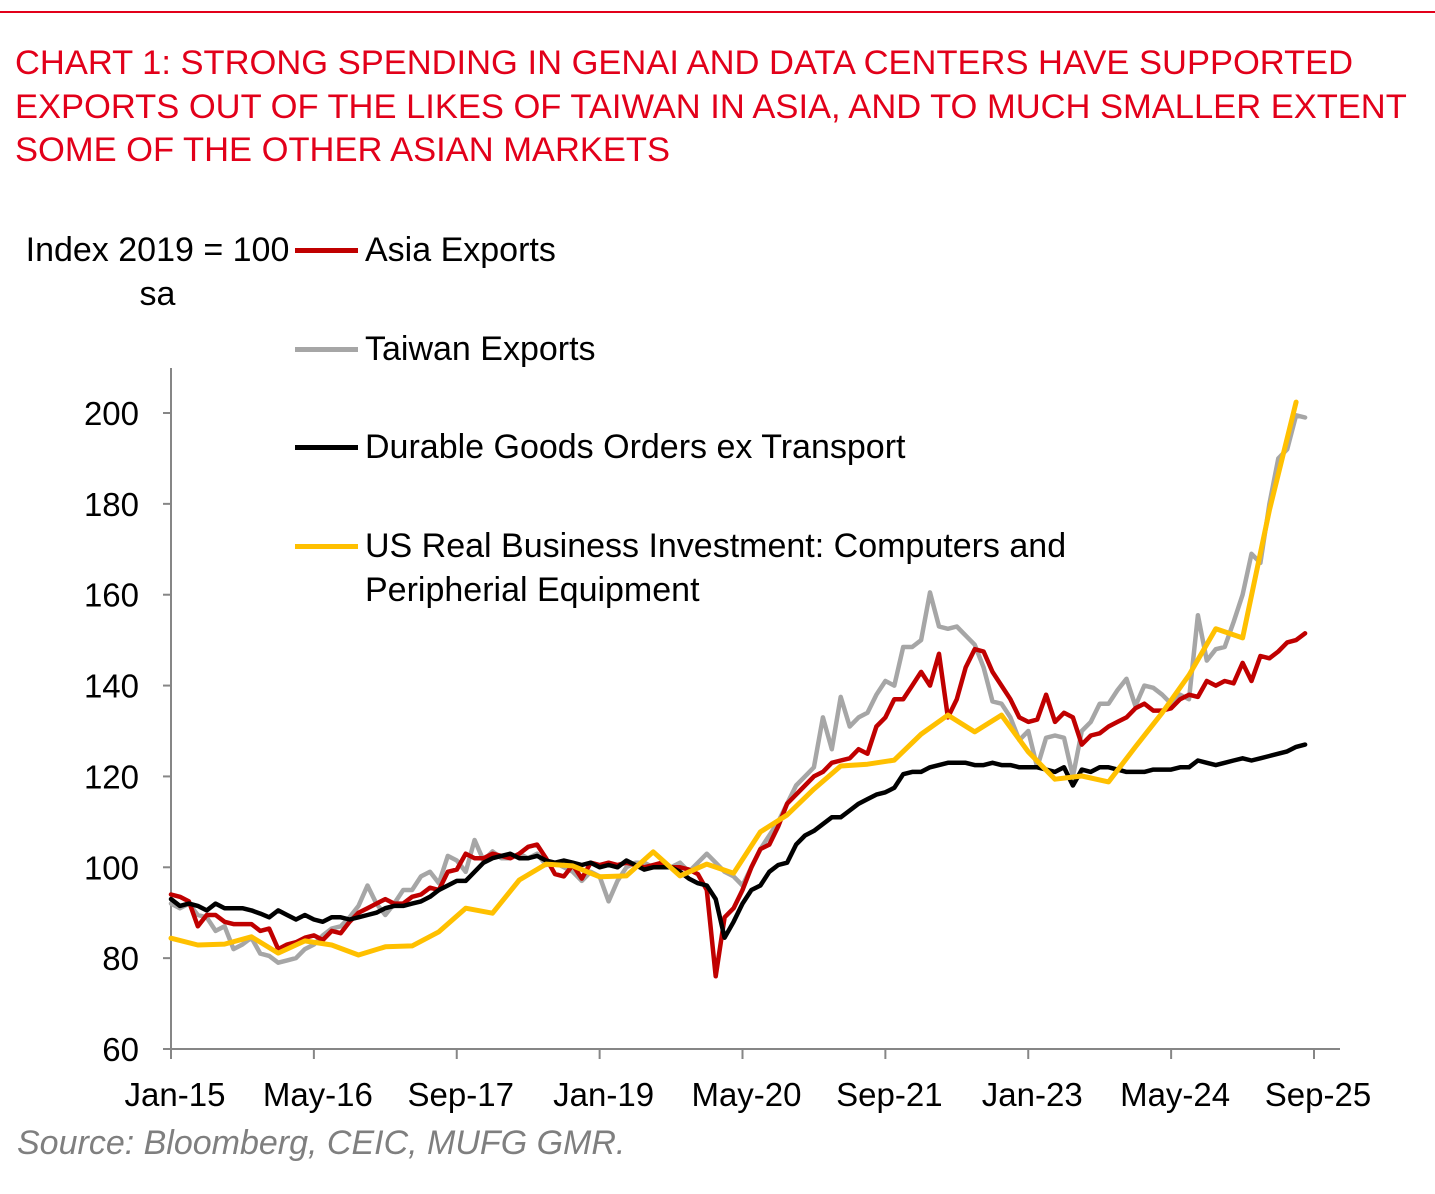  Describe the element at coordinates (889, 1094) in the screenshot. I see `x-tick-label: Sep-21` at that location.